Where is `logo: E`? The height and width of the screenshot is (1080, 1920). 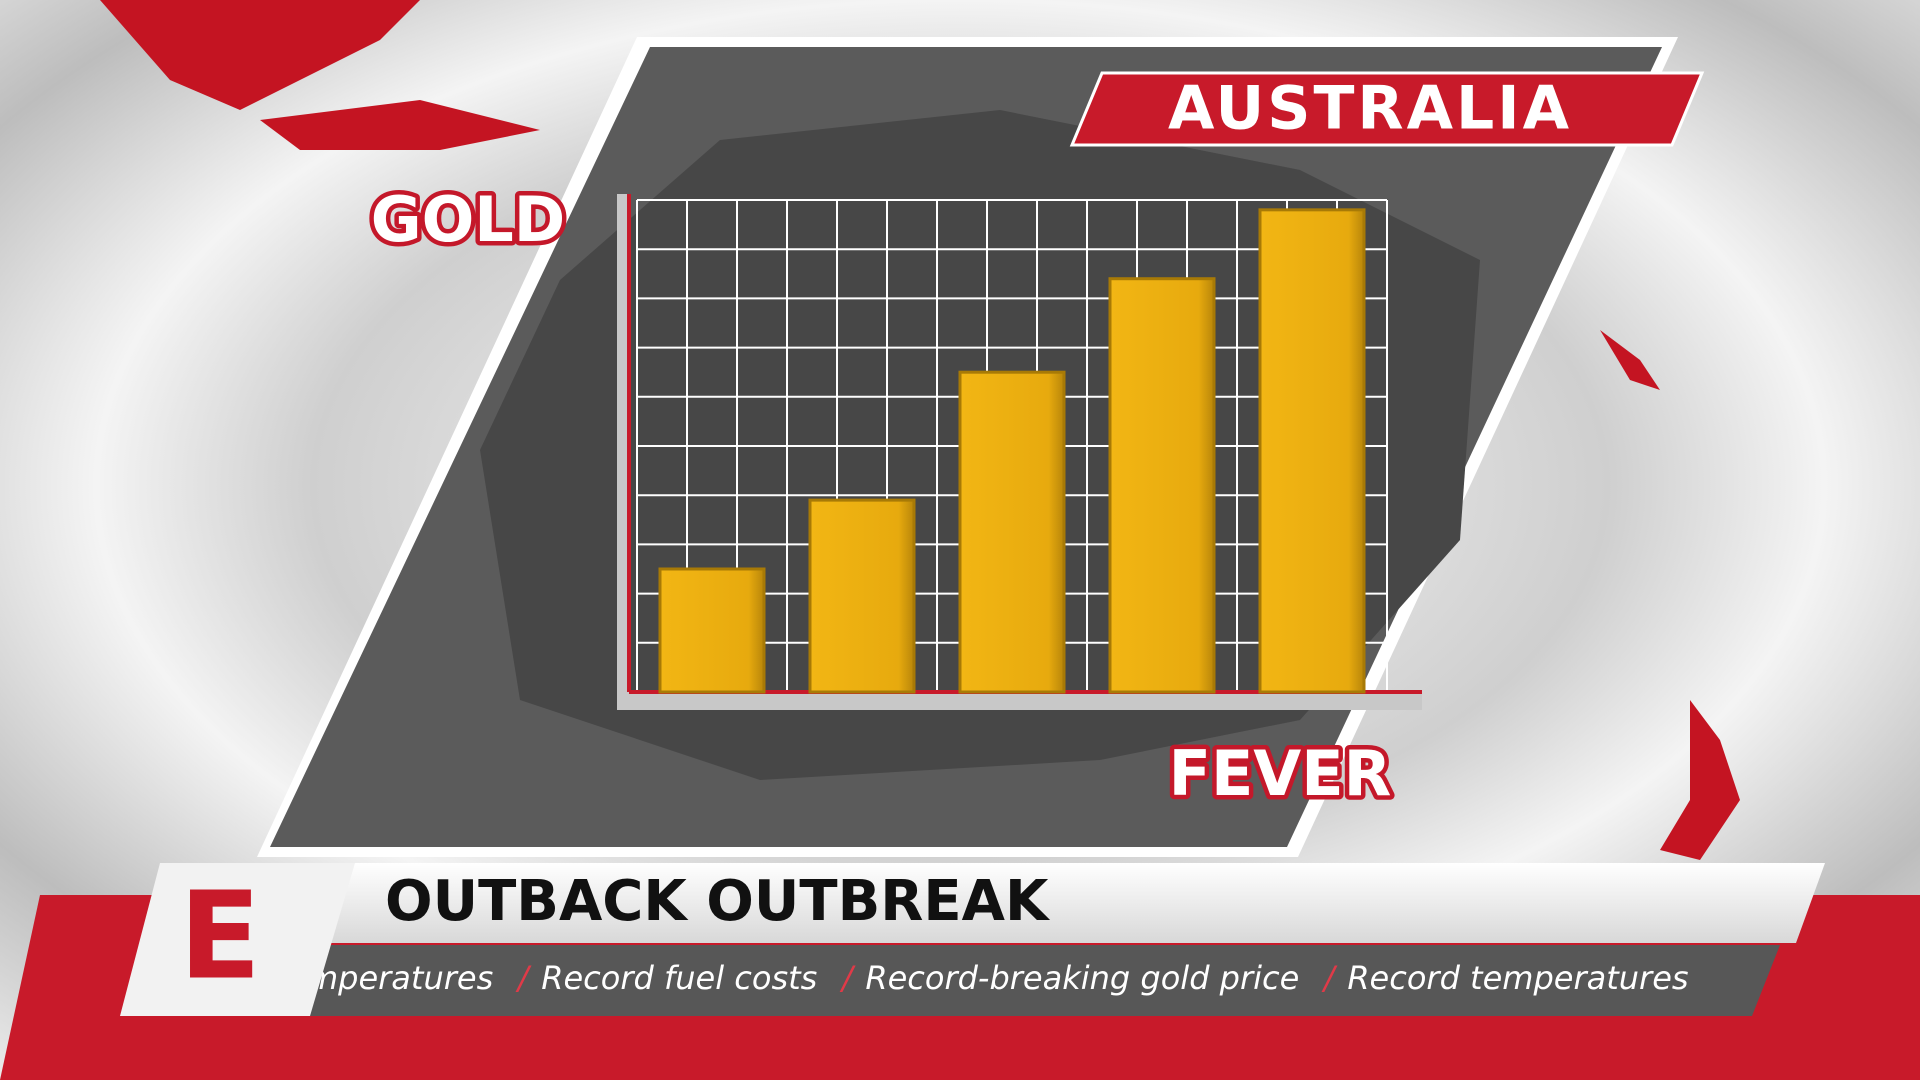
logo: E is located at coordinates (220, 937).